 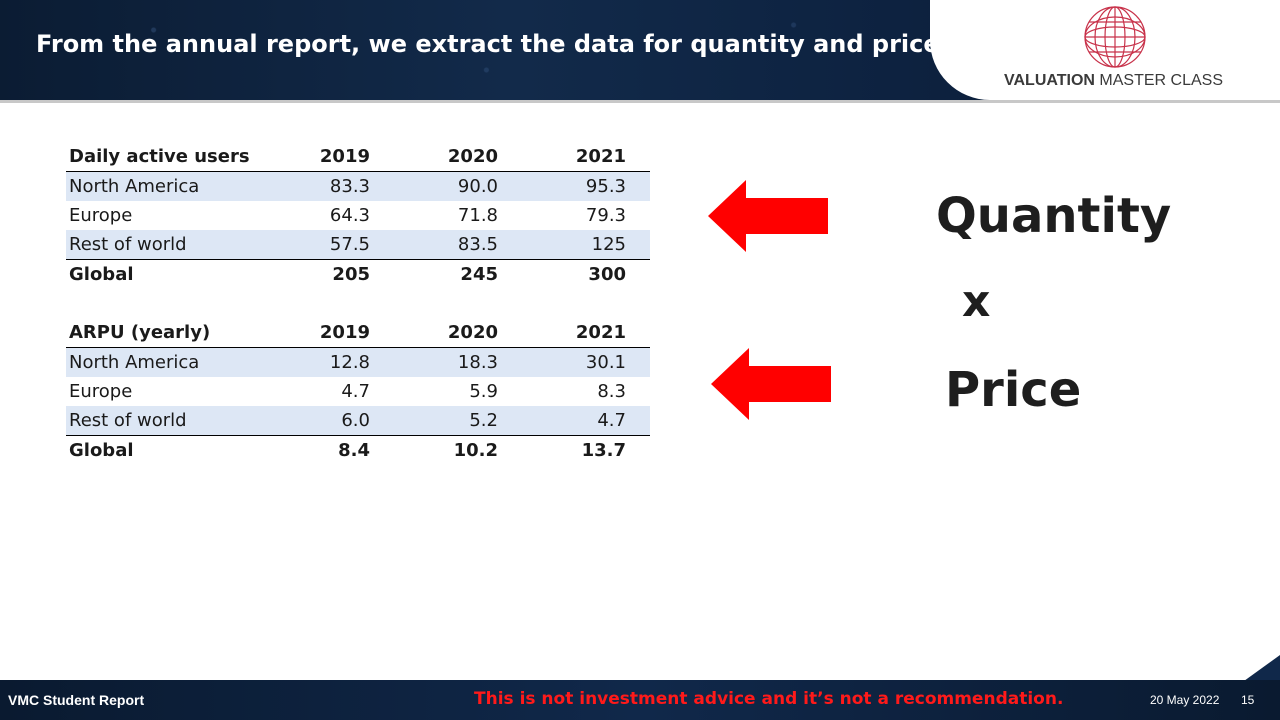 I want to click on table-row: North America 12.8 18.3 30.1, so click(x=358, y=362).